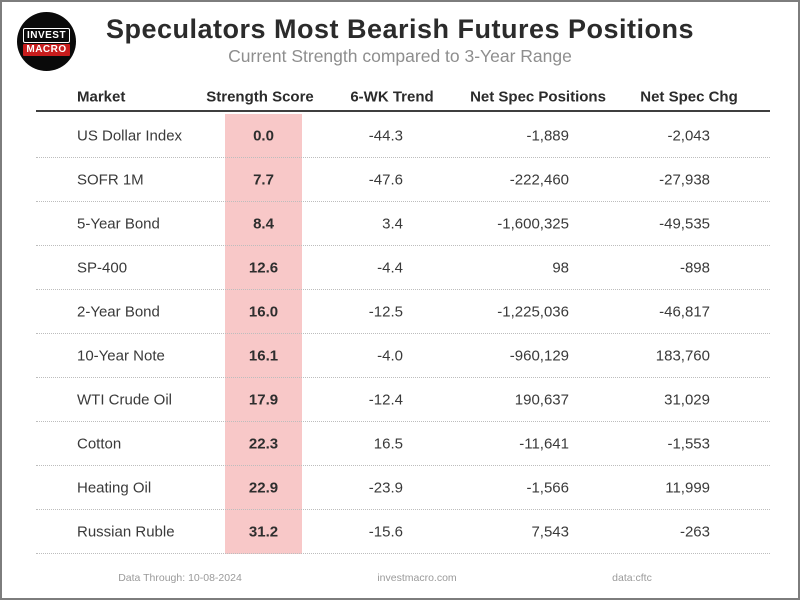 This screenshot has height=600, width=800. Describe the element at coordinates (684, 311) in the screenshot. I see `net-spec-chg-cell: -46,817` at that location.